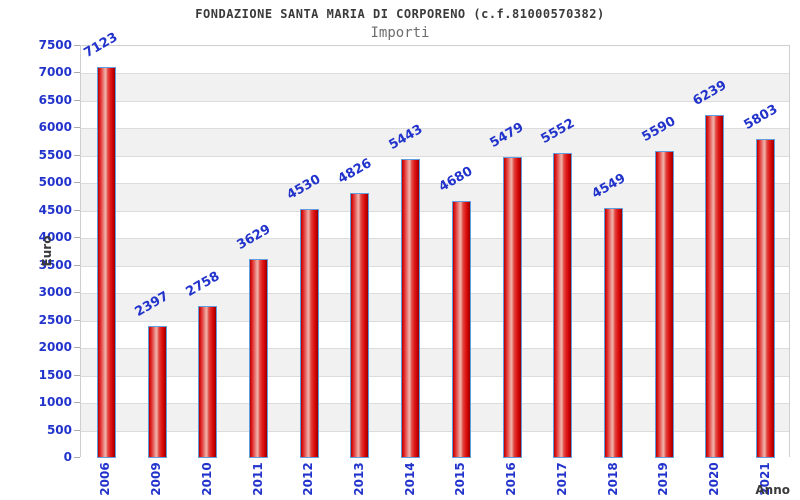 The image size is (800, 500). What do you see at coordinates (460, 479) in the screenshot?
I see `x-tick-label: 2015` at bounding box center [460, 479].